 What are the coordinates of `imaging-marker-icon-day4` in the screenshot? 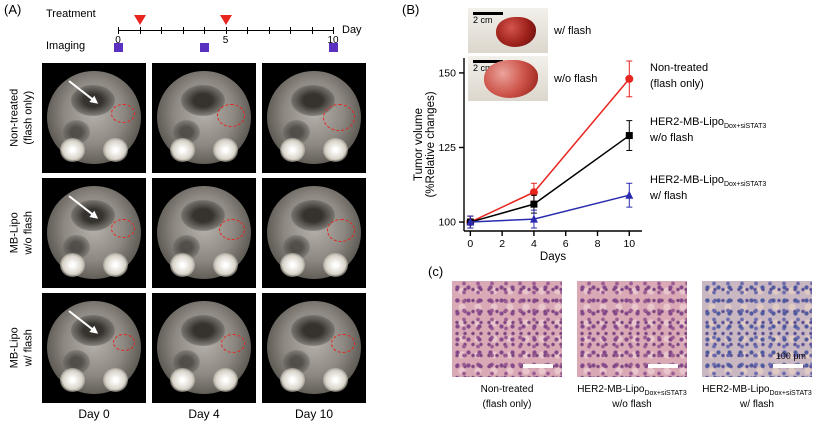 It's located at (204, 47).